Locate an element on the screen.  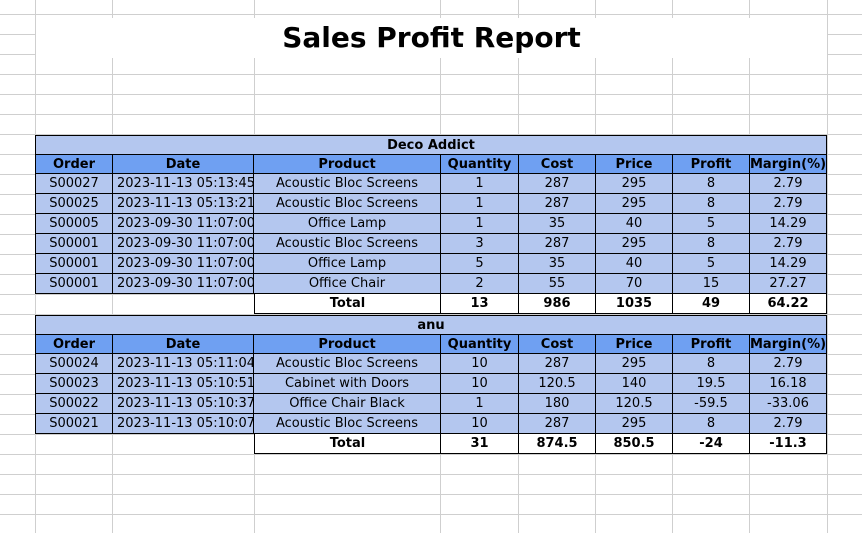
cell-profit: -59.5 is located at coordinates (711, 404).